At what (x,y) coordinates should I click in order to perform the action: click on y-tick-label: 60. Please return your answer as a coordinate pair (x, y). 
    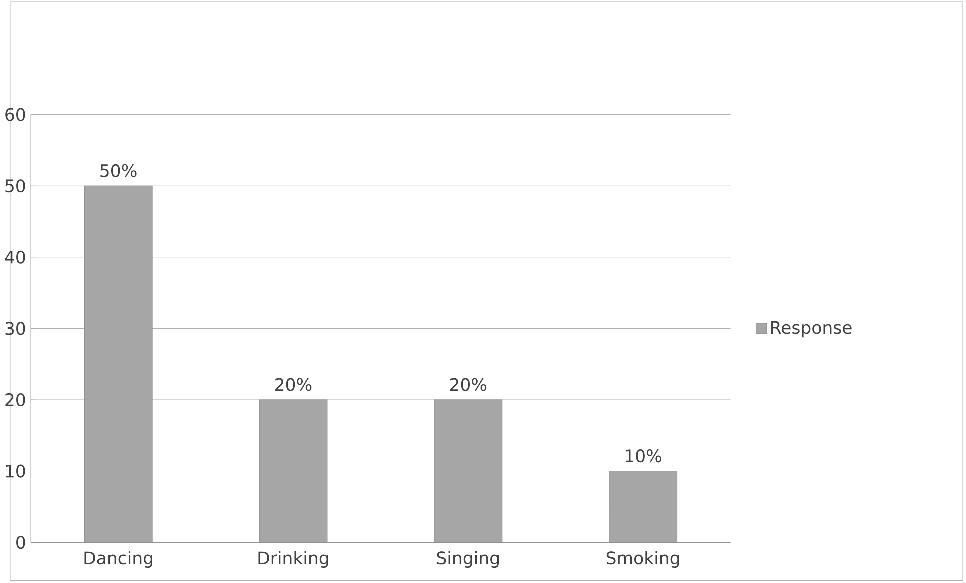
    Looking at the image, I should click on (16, 115).